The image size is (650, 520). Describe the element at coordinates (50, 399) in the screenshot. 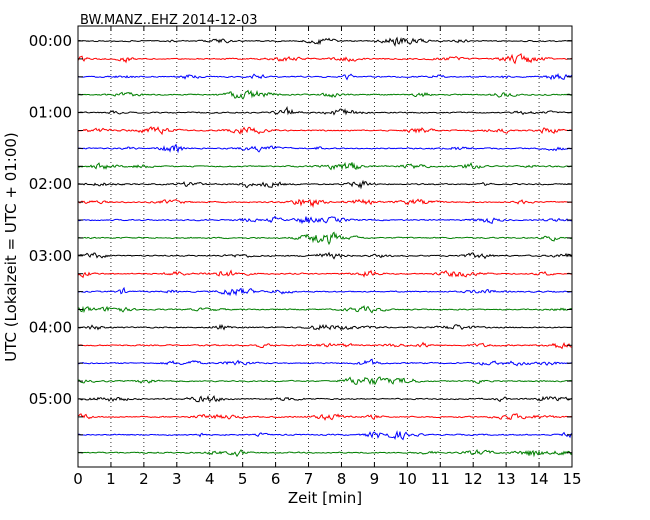

I see `y-tick-label-5: 05:00` at that location.